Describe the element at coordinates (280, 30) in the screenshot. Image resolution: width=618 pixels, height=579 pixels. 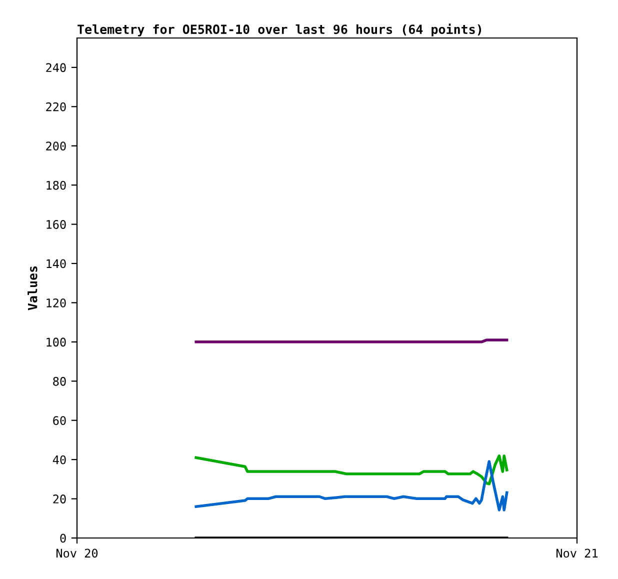
I see `chart-title: Telemetry for OE5ROI-10 over last 96 hours (64 points)` at that location.